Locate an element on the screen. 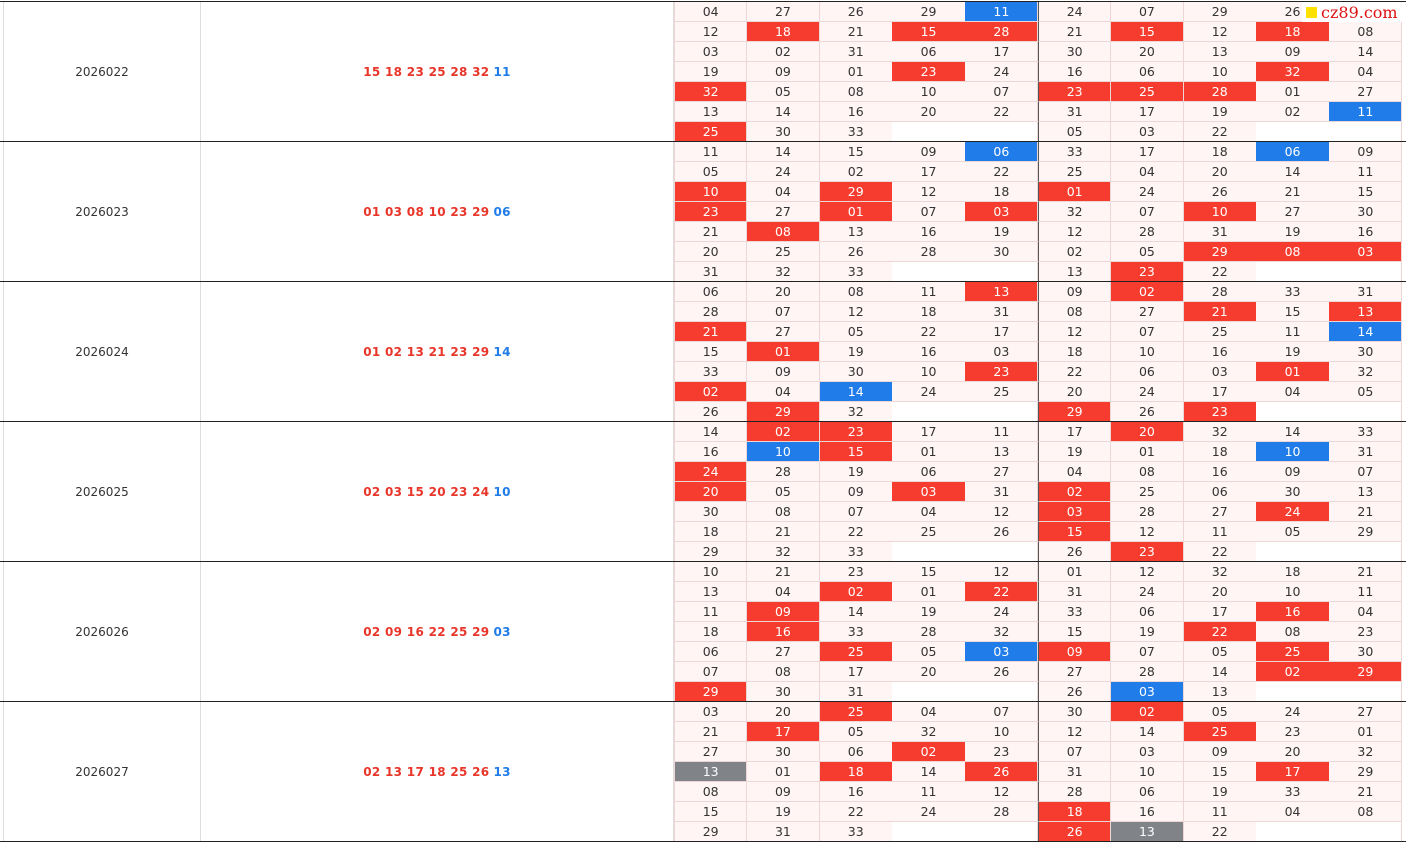  draw-result: 01 03 08 10 23 29 06 is located at coordinates (437, 212).